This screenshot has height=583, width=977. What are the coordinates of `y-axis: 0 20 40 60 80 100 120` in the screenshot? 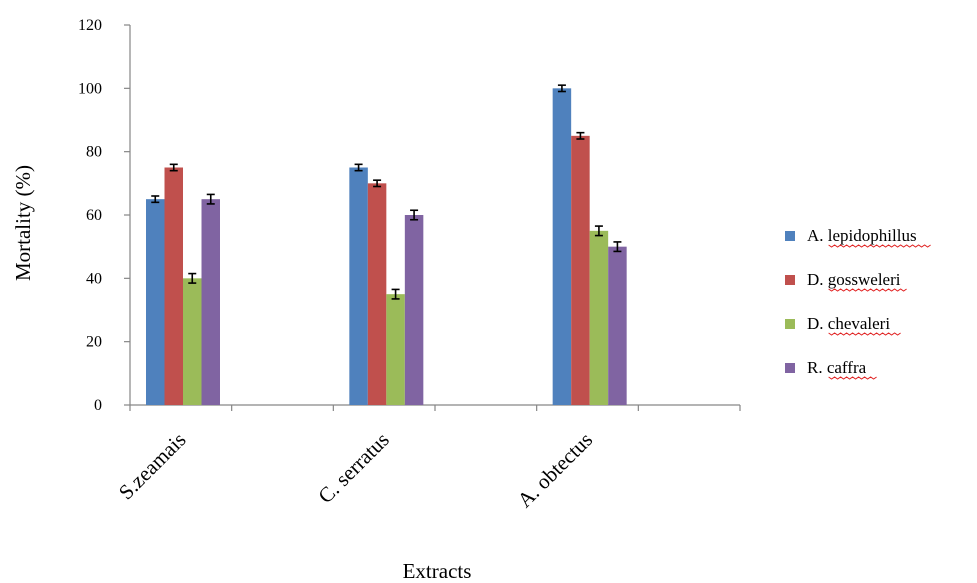 It's located at (104, 215).